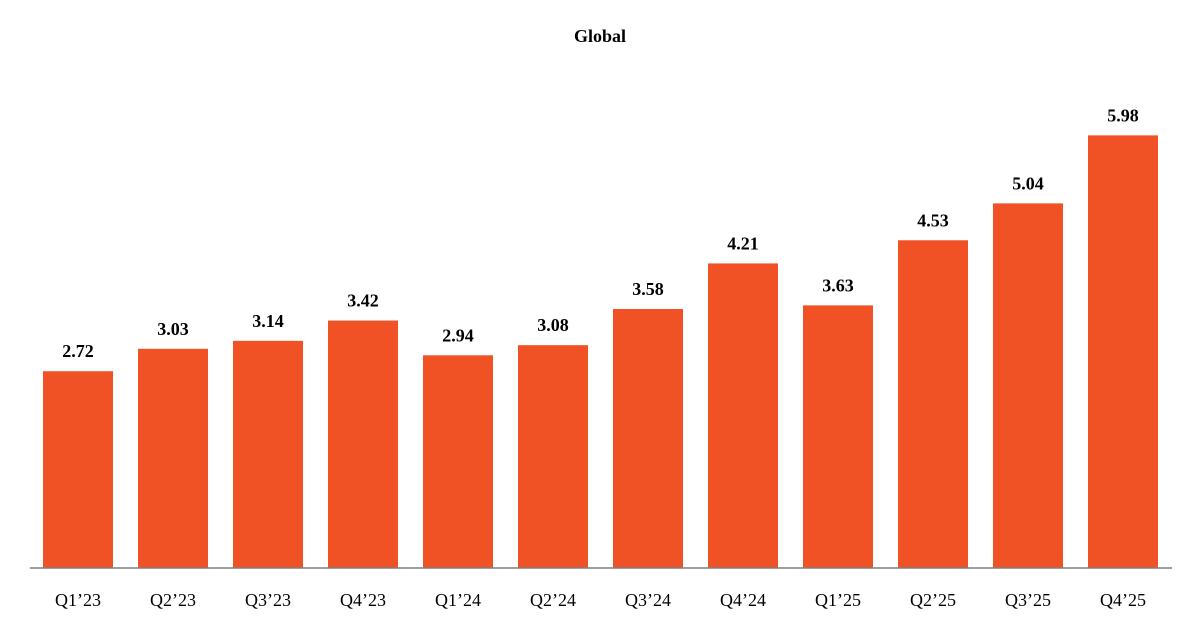 This screenshot has width=1200, height=638. Describe the element at coordinates (173, 600) in the screenshot. I see `x-tick-label-1: Q2’23` at that location.